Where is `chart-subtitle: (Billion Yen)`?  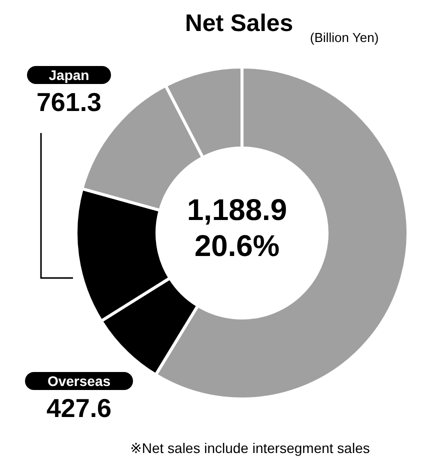
chart-subtitle: (Billion Yen) is located at coordinates (344, 37).